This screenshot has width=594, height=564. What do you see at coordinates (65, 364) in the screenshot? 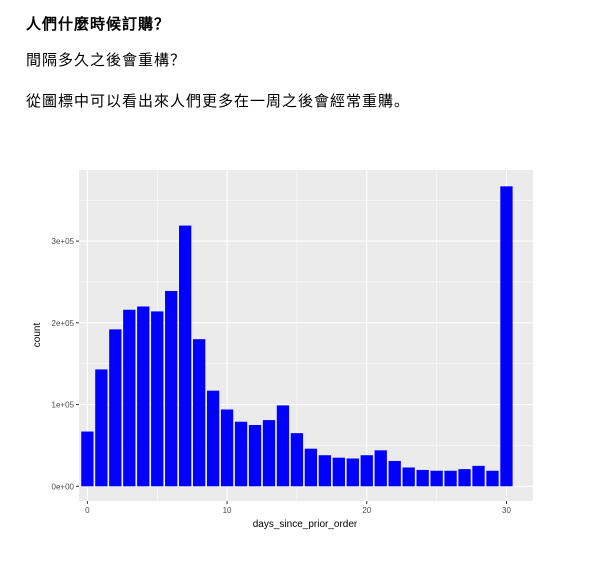
I see `y-axis-ticks: 0e+00 1e+05 2e+05 3e+05` at bounding box center [65, 364].